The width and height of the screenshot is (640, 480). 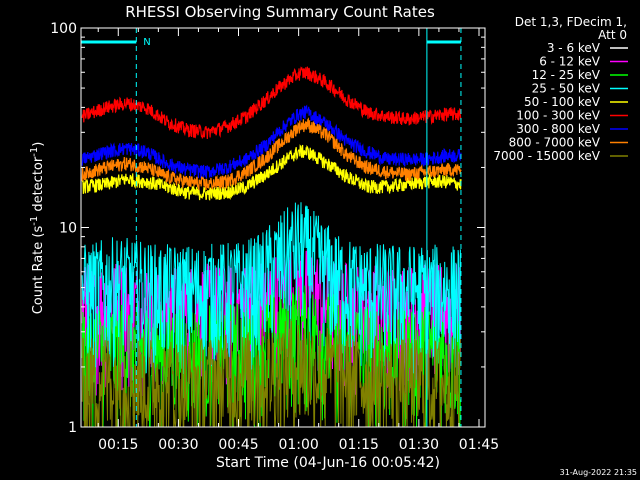 What do you see at coordinates (38, 186) in the screenshot?
I see `y-label-part-2: detector` at bounding box center [38, 186].